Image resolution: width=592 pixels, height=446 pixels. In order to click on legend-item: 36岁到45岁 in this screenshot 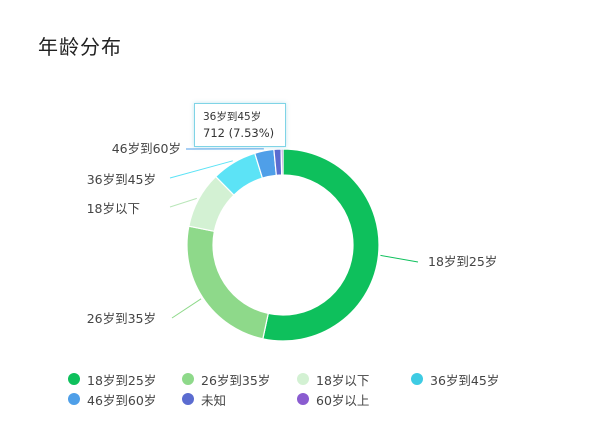, I will do `click(455, 379)`.